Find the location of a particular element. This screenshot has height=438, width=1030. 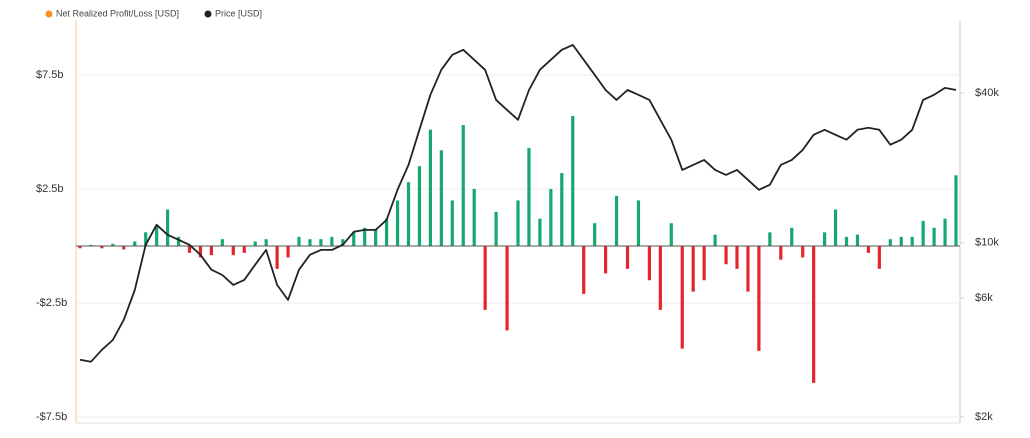

y2-tick-label: $2k is located at coordinates (984, 417).